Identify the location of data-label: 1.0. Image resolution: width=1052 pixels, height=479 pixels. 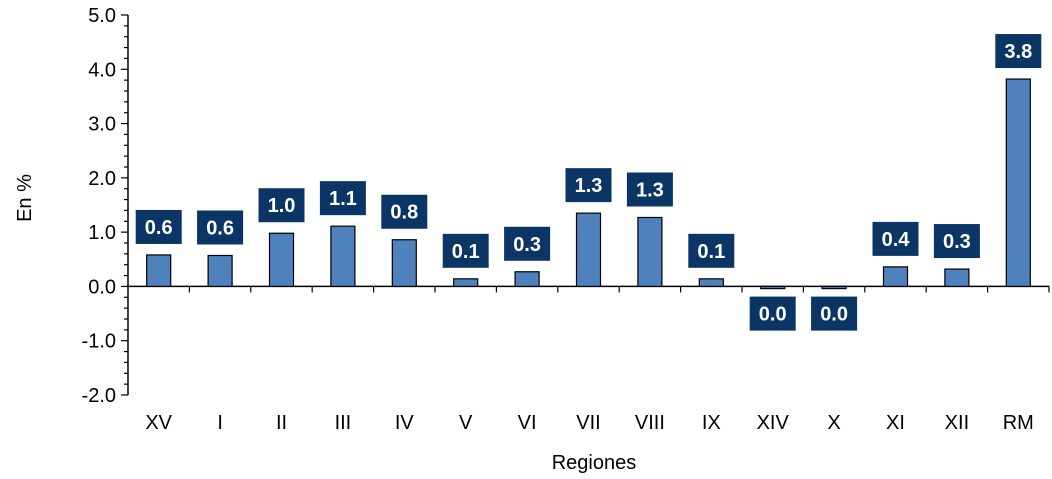
(282, 206).